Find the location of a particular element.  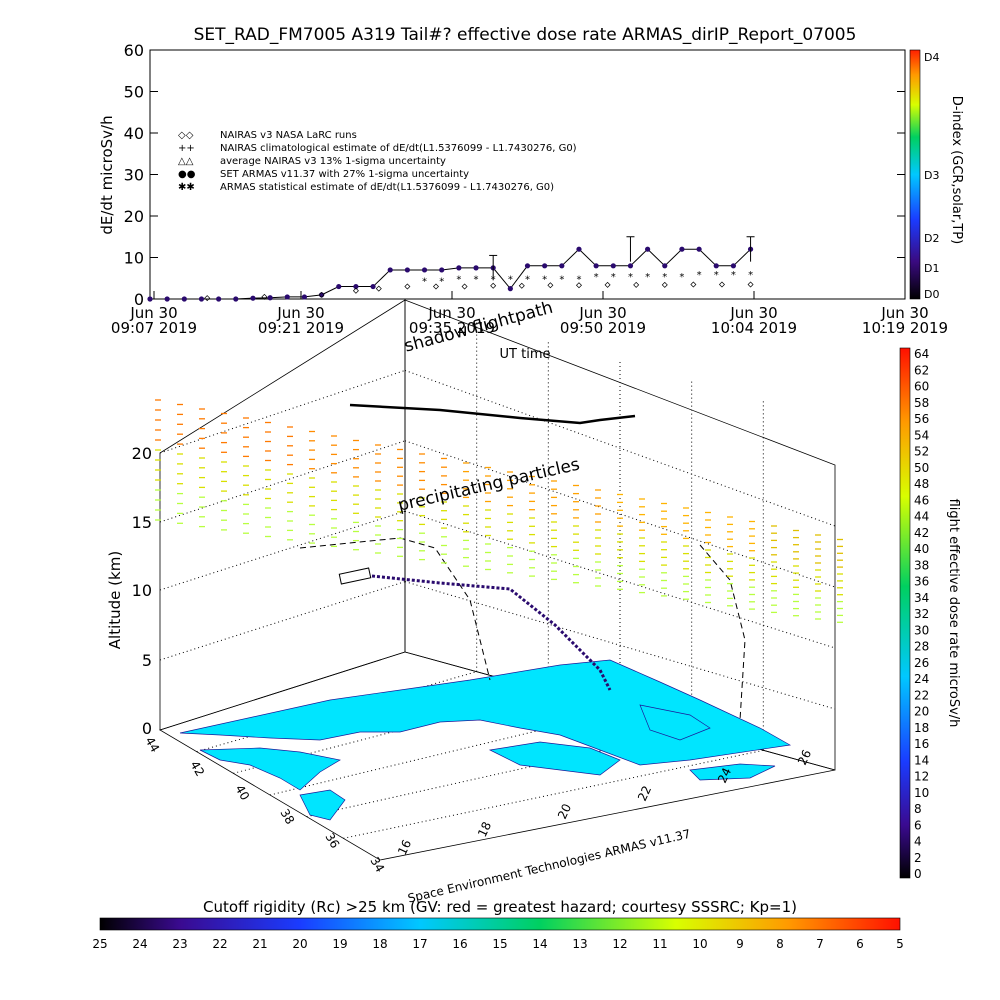

y-tick-label: 50 is located at coordinates (134, 92).